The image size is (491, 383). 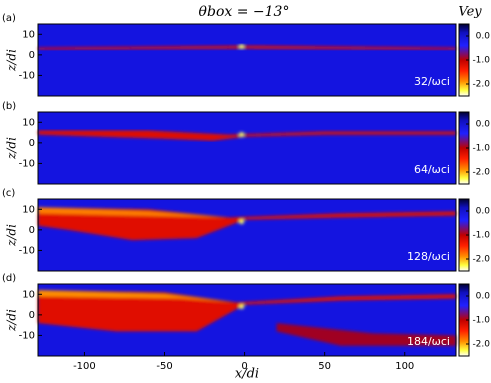 What do you see at coordinates (244, 366) in the screenshot?
I see `x-tick-label: 0` at bounding box center [244, 366].